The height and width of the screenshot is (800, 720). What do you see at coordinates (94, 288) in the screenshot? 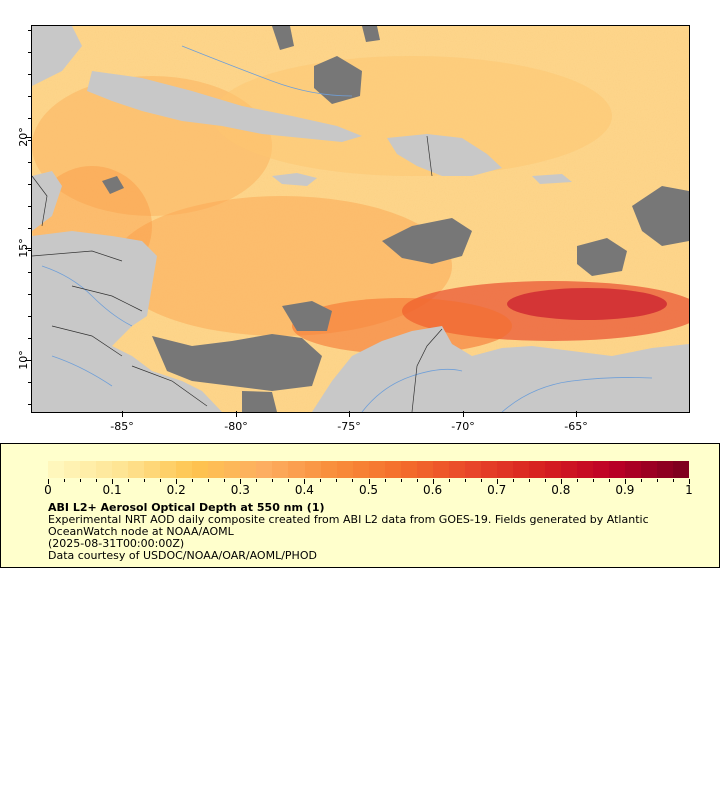
I see `central-america` at bounding box center [94, 288].